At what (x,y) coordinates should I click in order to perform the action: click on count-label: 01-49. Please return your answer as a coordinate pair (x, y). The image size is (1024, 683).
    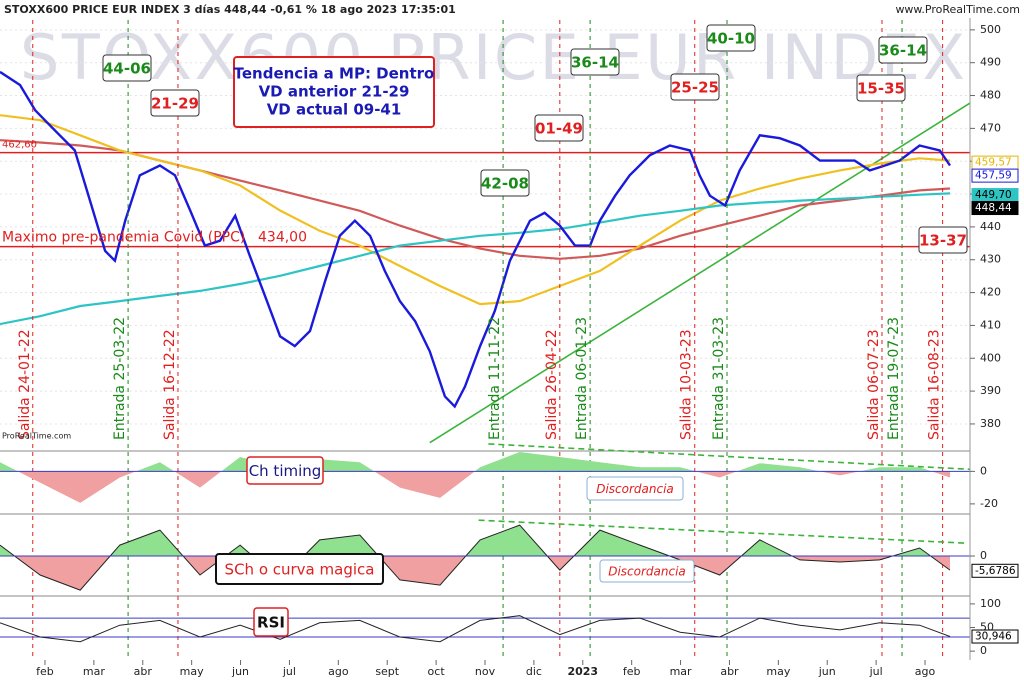
    Looking at the image, I should click on (559, 129).